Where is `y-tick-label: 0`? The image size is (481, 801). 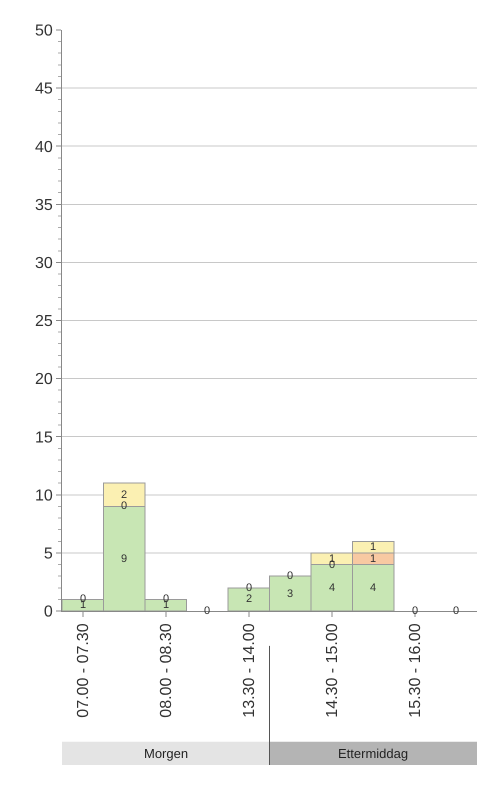 y-tick-label: 0 is located at coordinates (48, 612).